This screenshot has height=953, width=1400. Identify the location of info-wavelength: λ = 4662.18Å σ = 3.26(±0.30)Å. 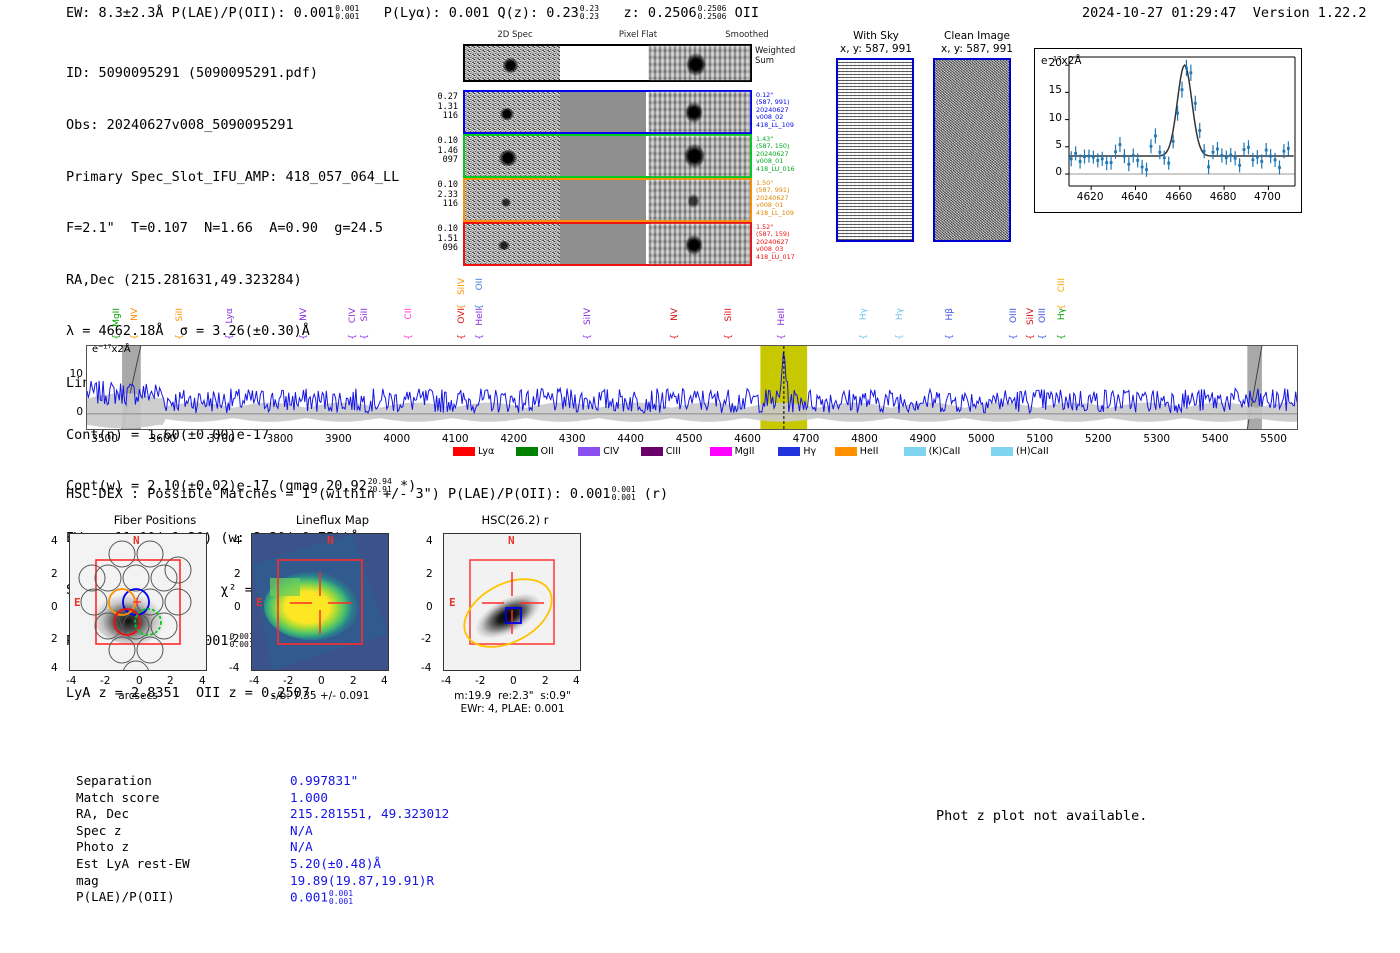
(188, 331).